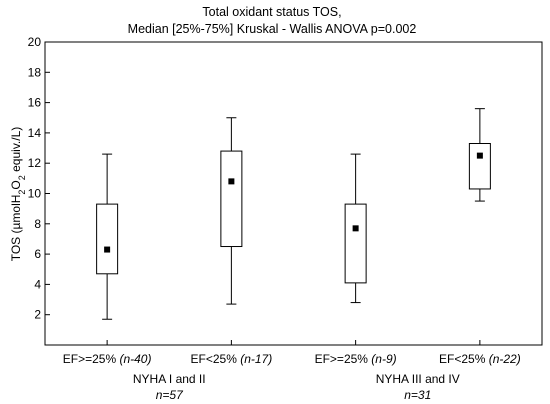  What do you see at coordinates (37, 284) in the screenshot?
I see `y-tick-label-1: 4` at bounding box center [37, 284].